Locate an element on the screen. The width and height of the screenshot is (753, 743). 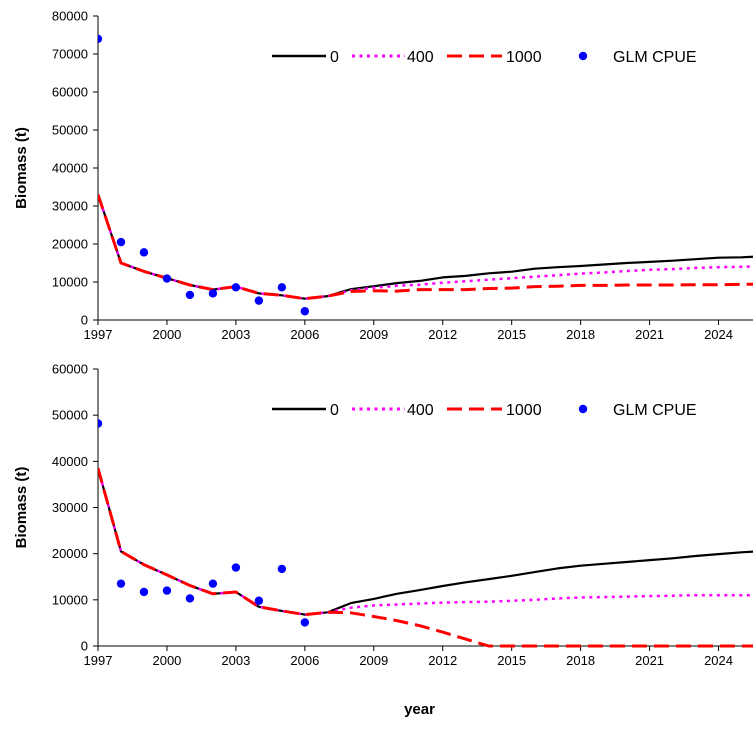
y-tick-label: 70000 is located at coordinates (70, 54).